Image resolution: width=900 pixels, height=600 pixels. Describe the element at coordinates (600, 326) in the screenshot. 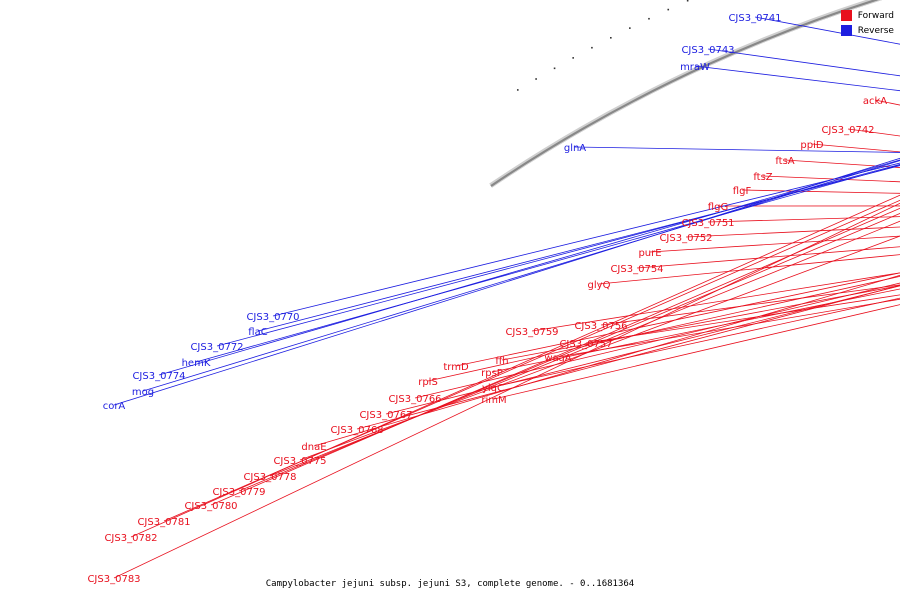

I see `gene-label-CJS3_0756: CJS3_0756` at that location.